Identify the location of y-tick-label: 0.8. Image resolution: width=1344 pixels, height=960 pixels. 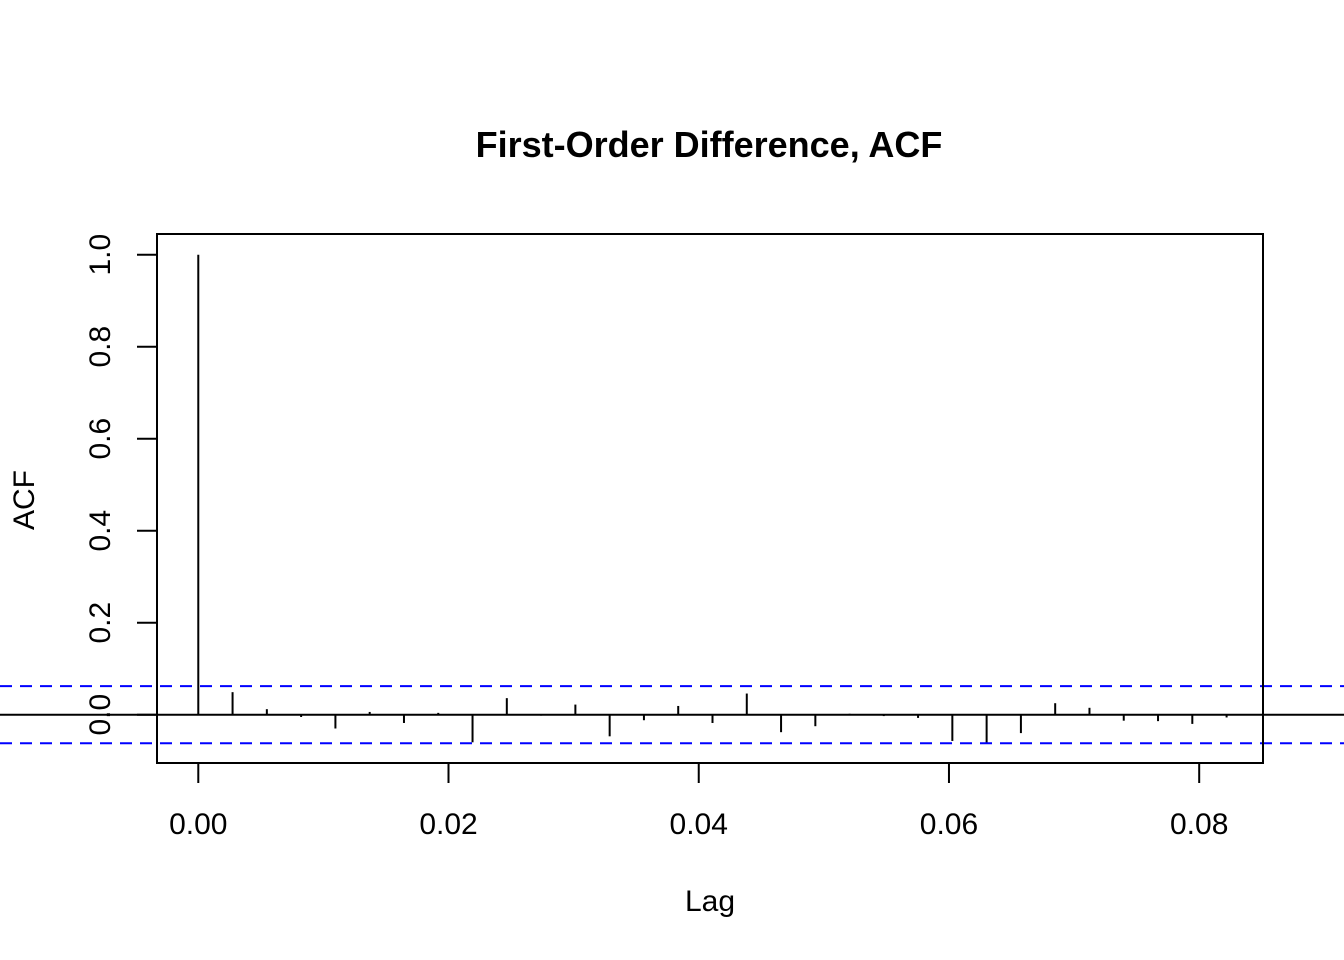
(100, 347).